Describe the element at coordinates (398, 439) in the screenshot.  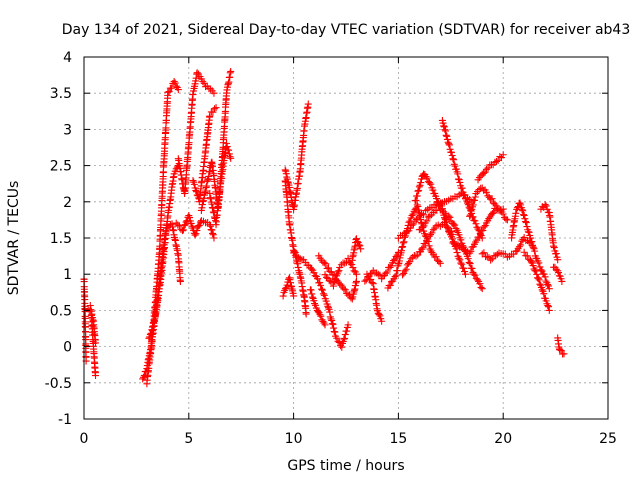
I see `x-tick-label: 15` at that location.